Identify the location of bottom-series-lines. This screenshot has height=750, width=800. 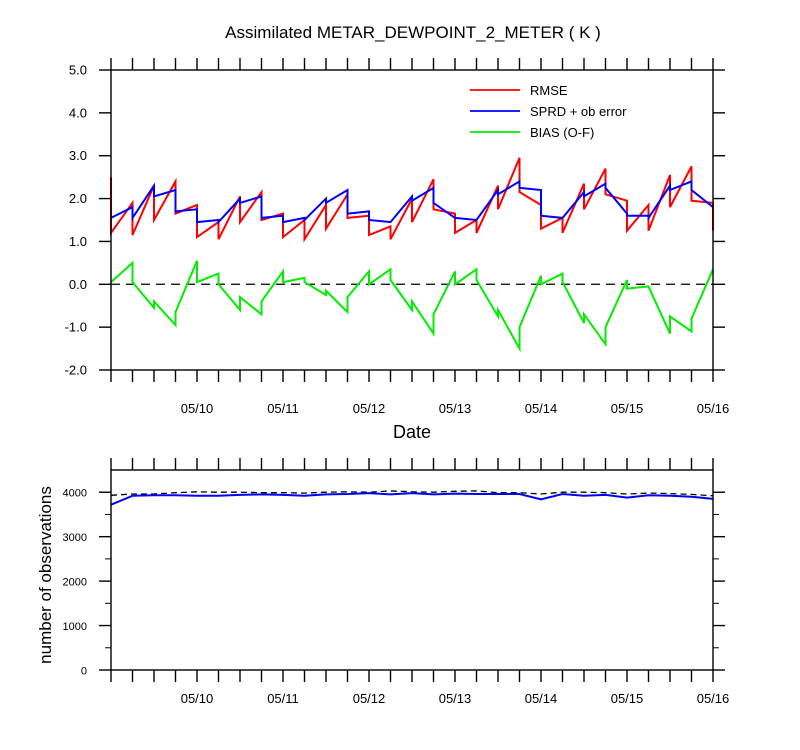
(412, 498).